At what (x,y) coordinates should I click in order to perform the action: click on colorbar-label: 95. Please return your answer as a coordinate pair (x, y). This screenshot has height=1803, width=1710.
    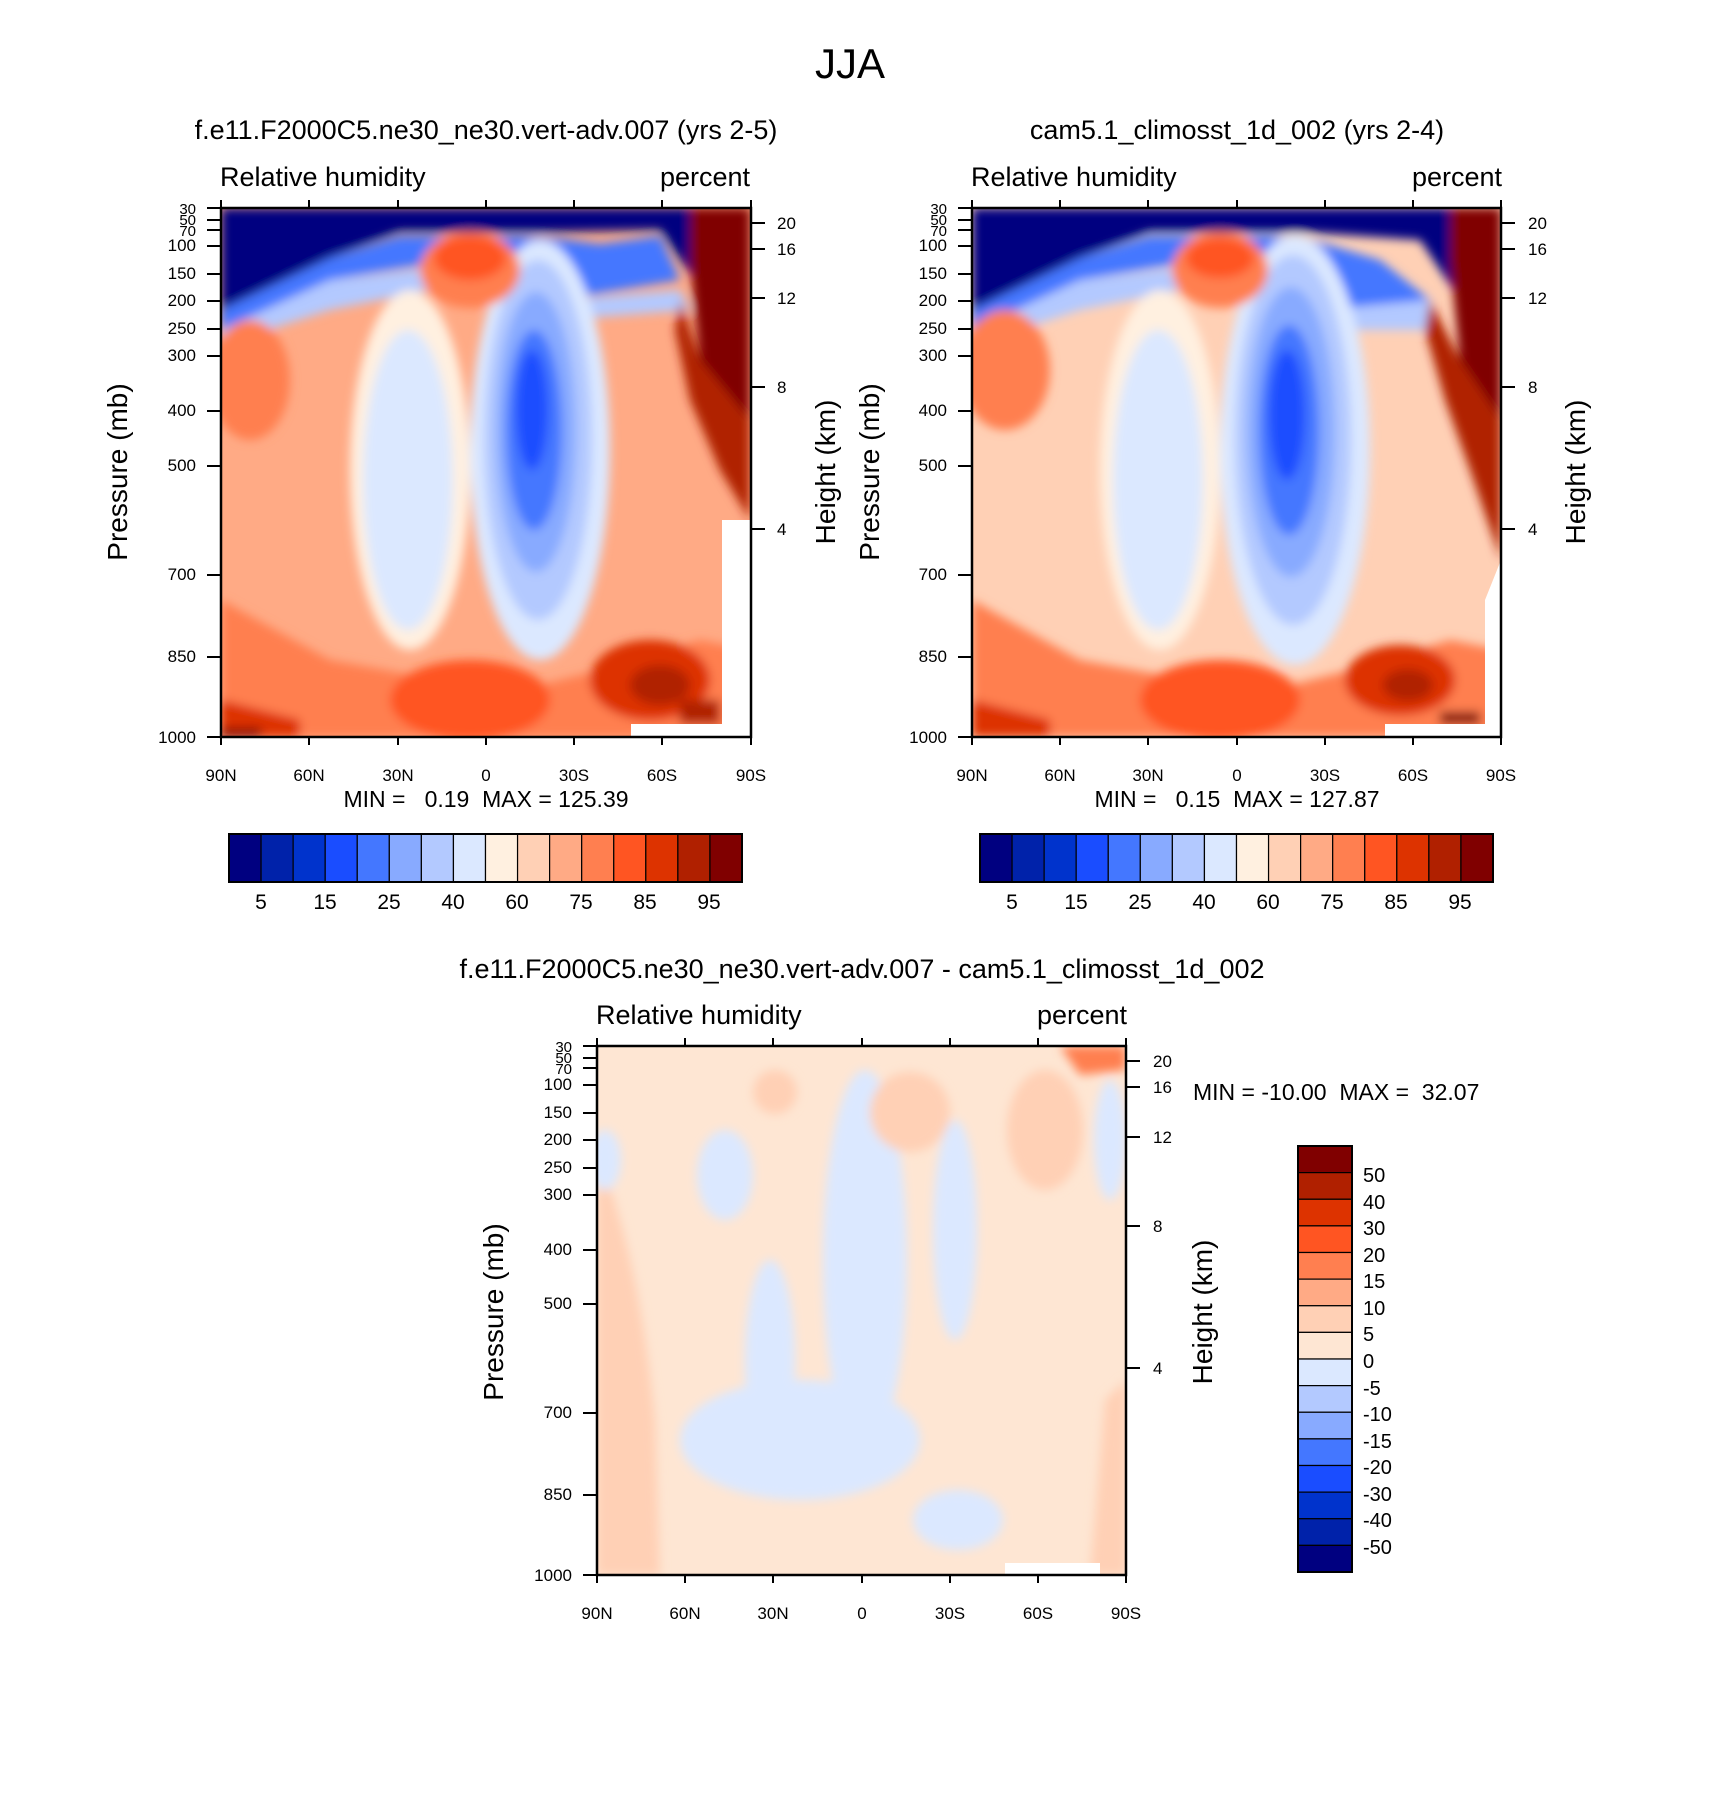
    Looking at the image, I should click on (1459, 902).